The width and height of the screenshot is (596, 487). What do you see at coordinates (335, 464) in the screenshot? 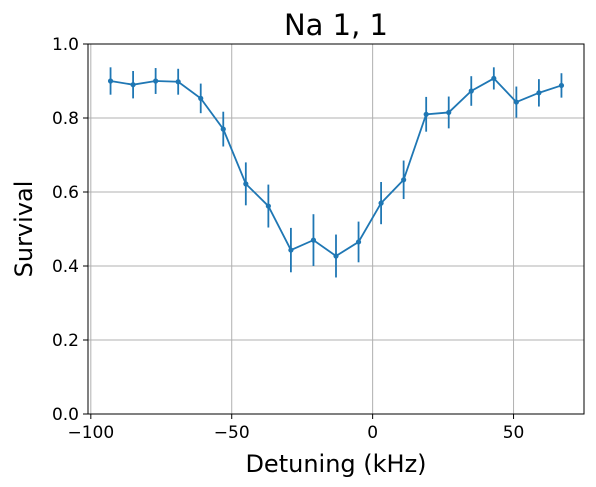
I see `x-axis-label: Detuning (kHz)` at bounding box center [335, 464].